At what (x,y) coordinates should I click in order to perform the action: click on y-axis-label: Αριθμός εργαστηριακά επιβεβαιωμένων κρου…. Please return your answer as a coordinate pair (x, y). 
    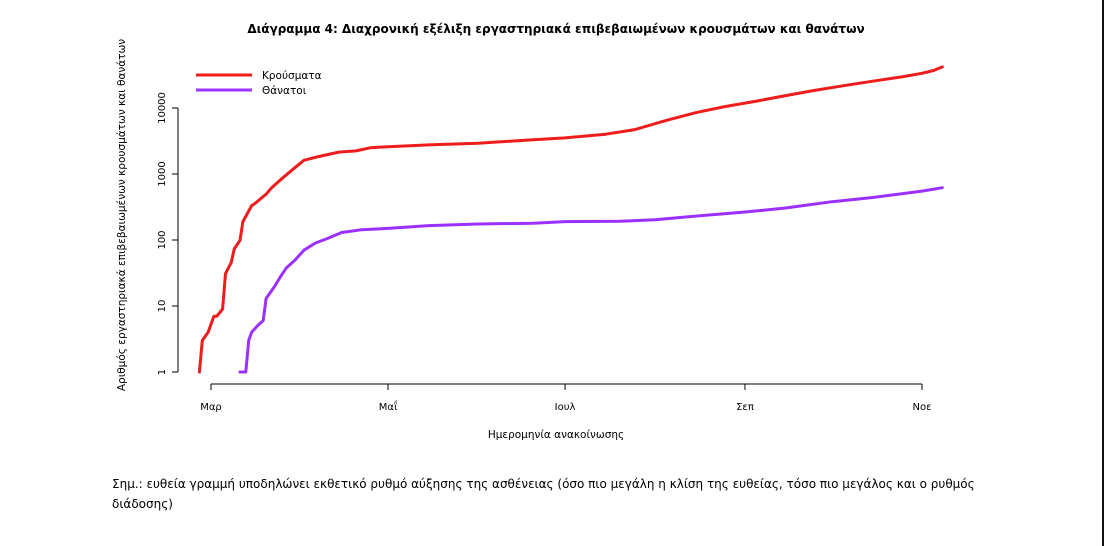
    Looking at the image, I should click on (122, 215).